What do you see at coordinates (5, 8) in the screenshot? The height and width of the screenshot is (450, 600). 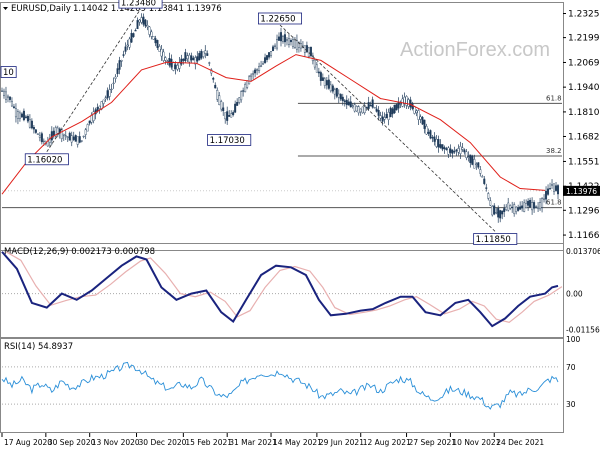 I see `collapse-arrow-icon` at bounding box center [5, 8].